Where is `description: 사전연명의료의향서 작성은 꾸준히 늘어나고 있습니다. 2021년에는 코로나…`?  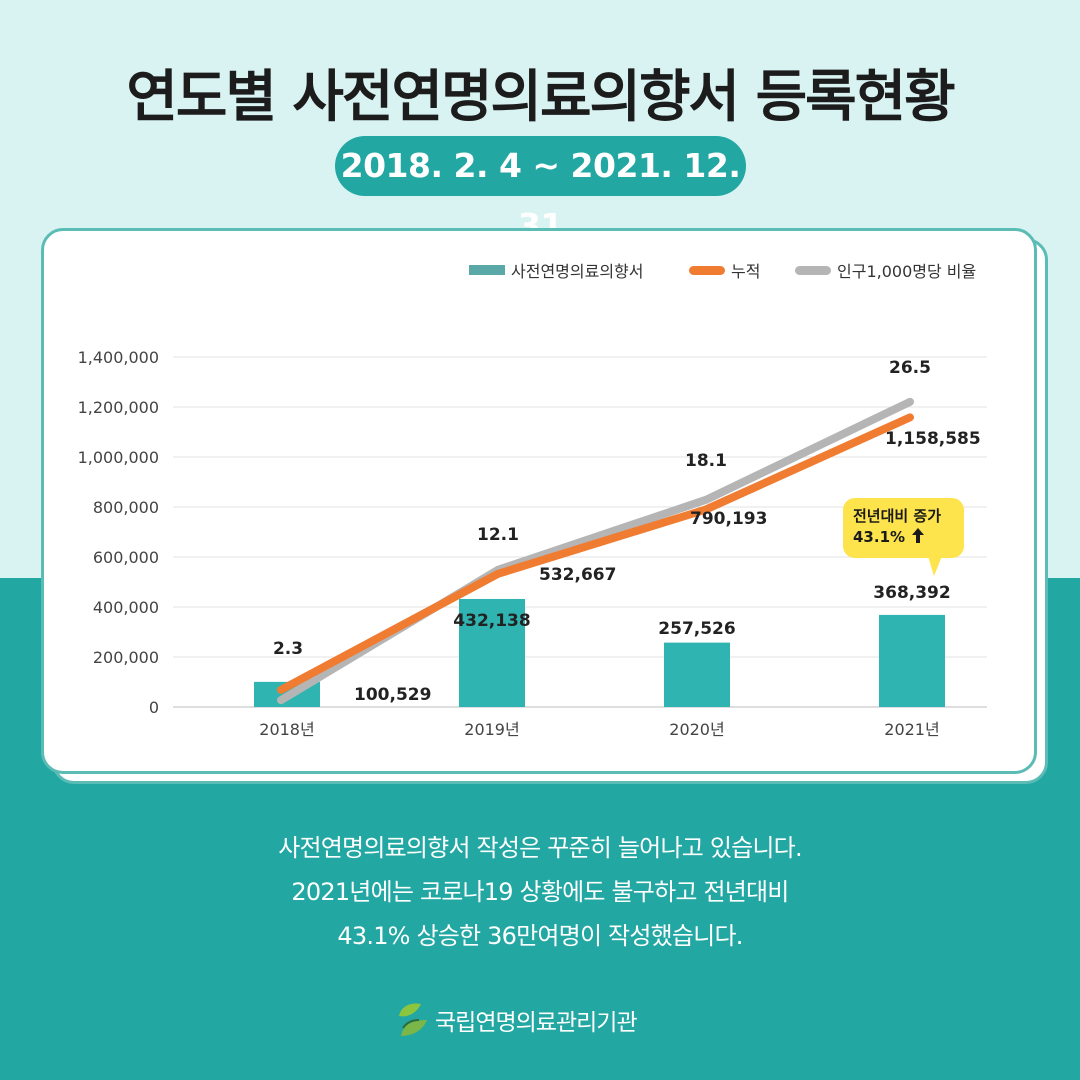 description: 사전연명의료의향서 작성은 꾸준히 늘어나고 있습니다. 2021년에는 코로나… is located at coordinates (540, 892).